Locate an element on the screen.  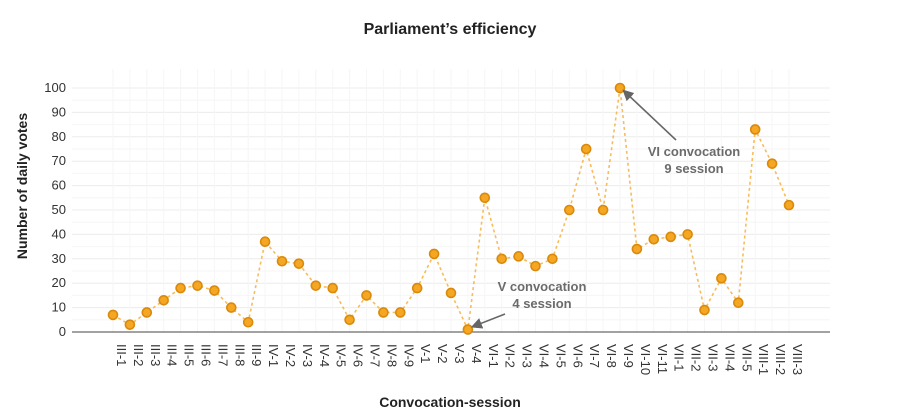
x-tick-label: VI-2 is located at coordinates (510, 356).